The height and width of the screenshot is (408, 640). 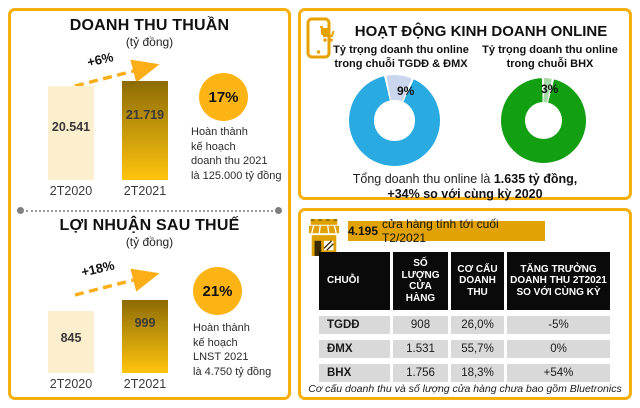 I want to click on cell-share: 18,3%, so click(x=477, y=373).